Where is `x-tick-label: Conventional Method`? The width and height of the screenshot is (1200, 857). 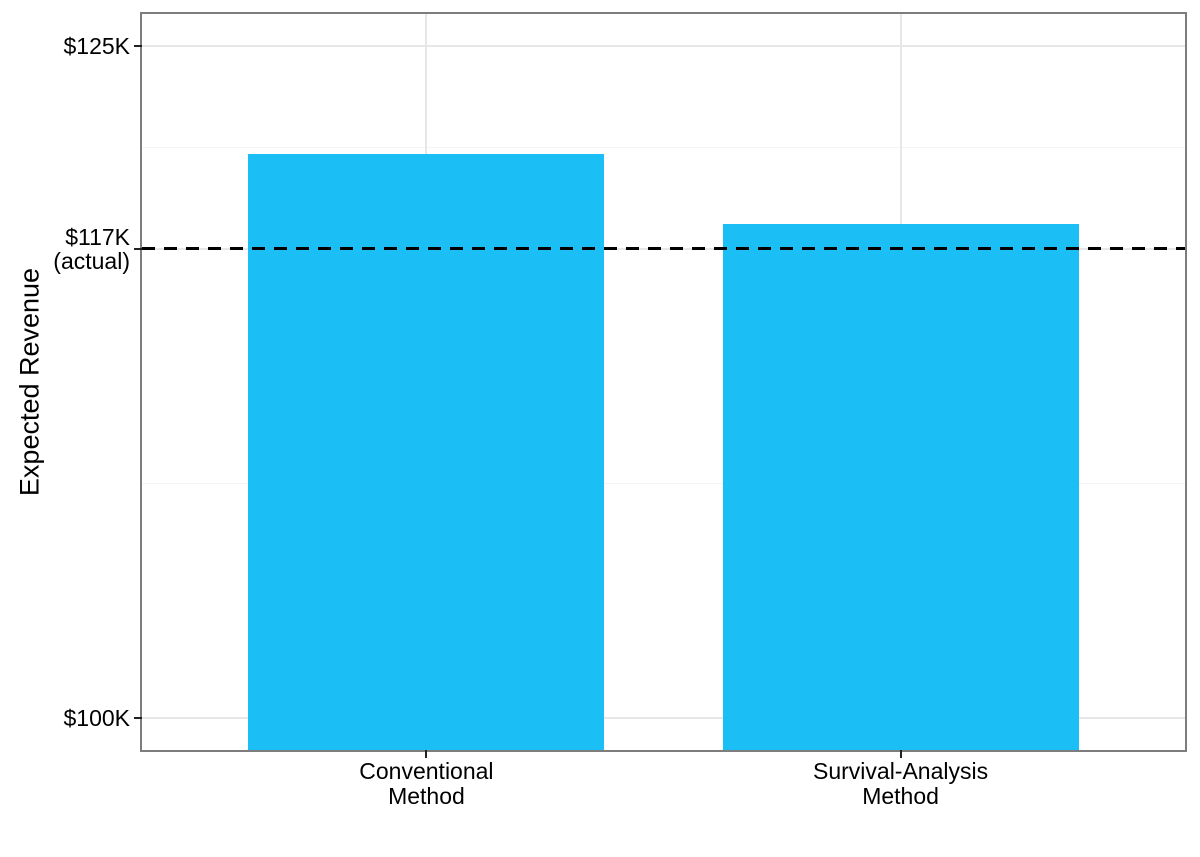
x-tick-label: Conventional Method is located at coordinates (426, 784).